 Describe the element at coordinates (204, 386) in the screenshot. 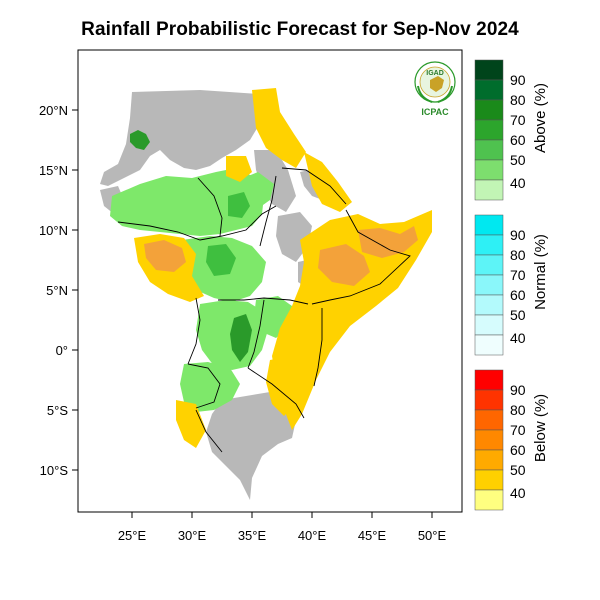

I see `border-rwanda-burundi` at that location.